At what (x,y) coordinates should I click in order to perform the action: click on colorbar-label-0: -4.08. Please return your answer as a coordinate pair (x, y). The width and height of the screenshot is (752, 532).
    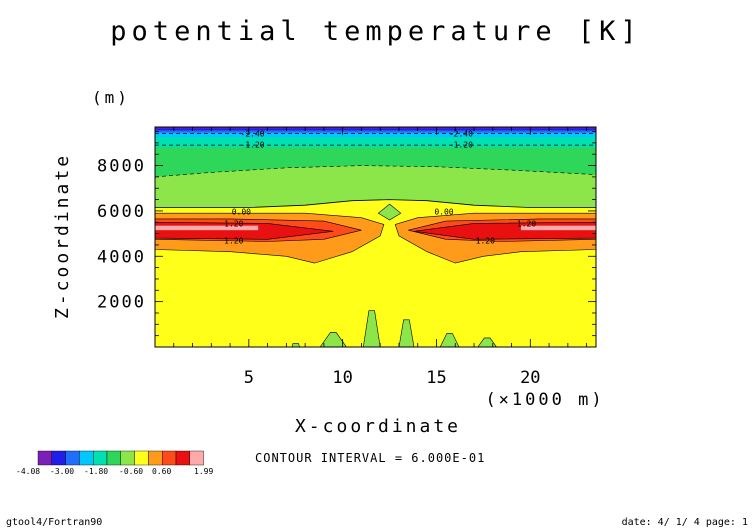
    Looking at the image, I should click on (28, 471).